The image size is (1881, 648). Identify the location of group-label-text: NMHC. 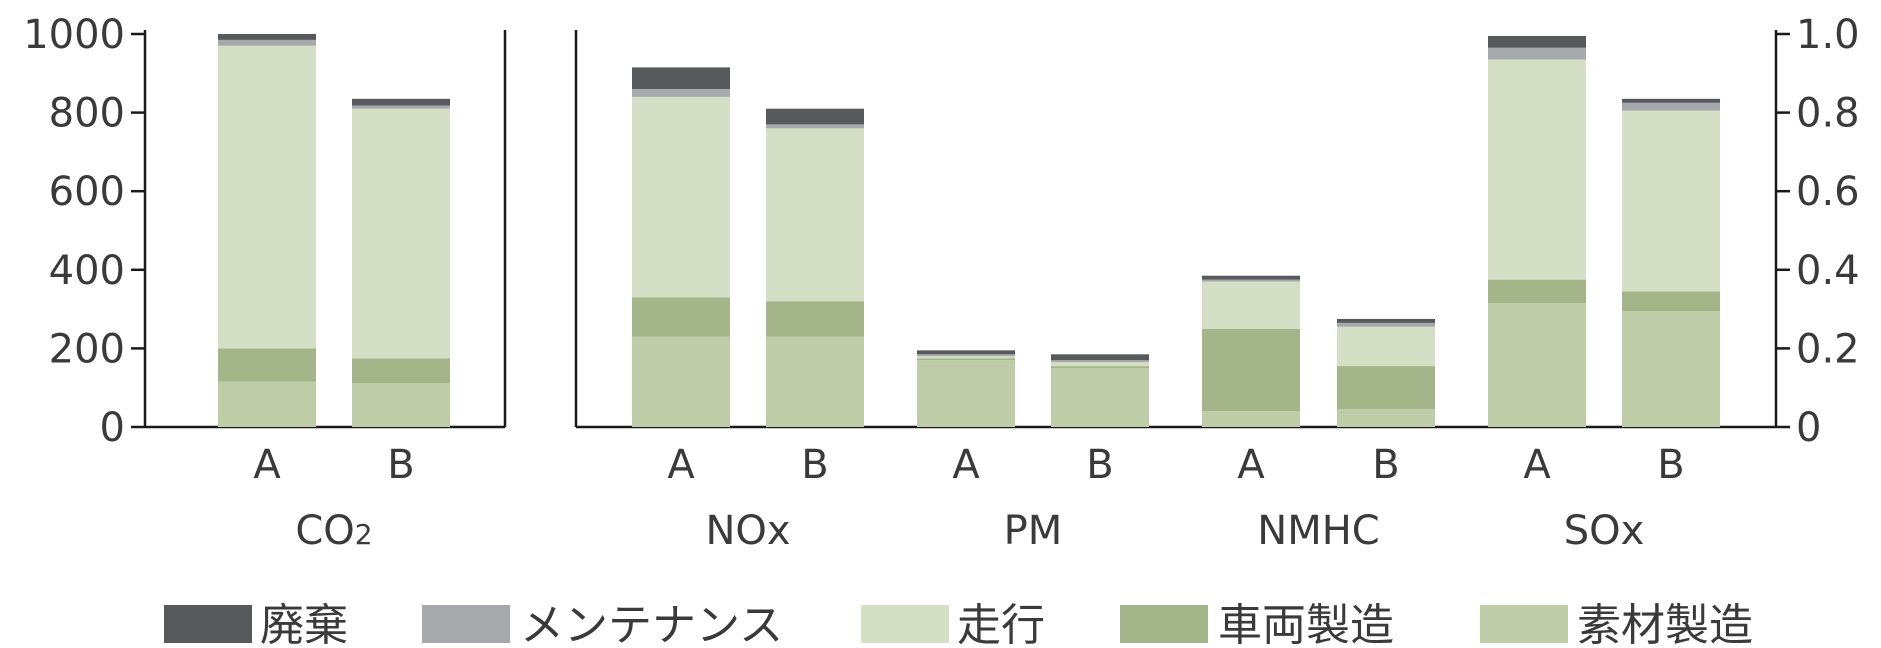
(1318, 531).